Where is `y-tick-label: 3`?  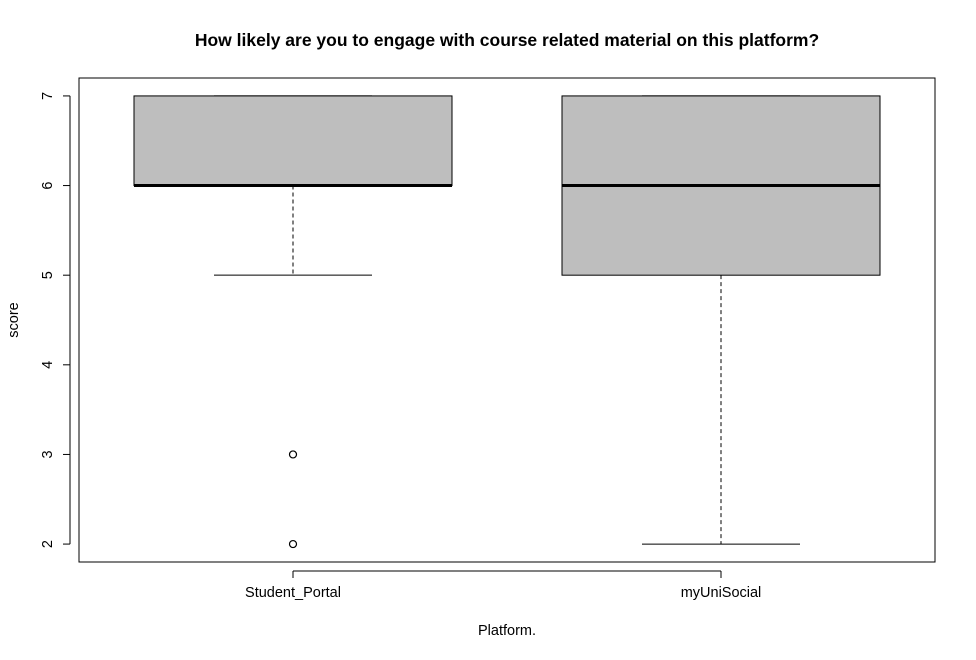
y-tick-label: 3 is located at coordinates (48, 454).